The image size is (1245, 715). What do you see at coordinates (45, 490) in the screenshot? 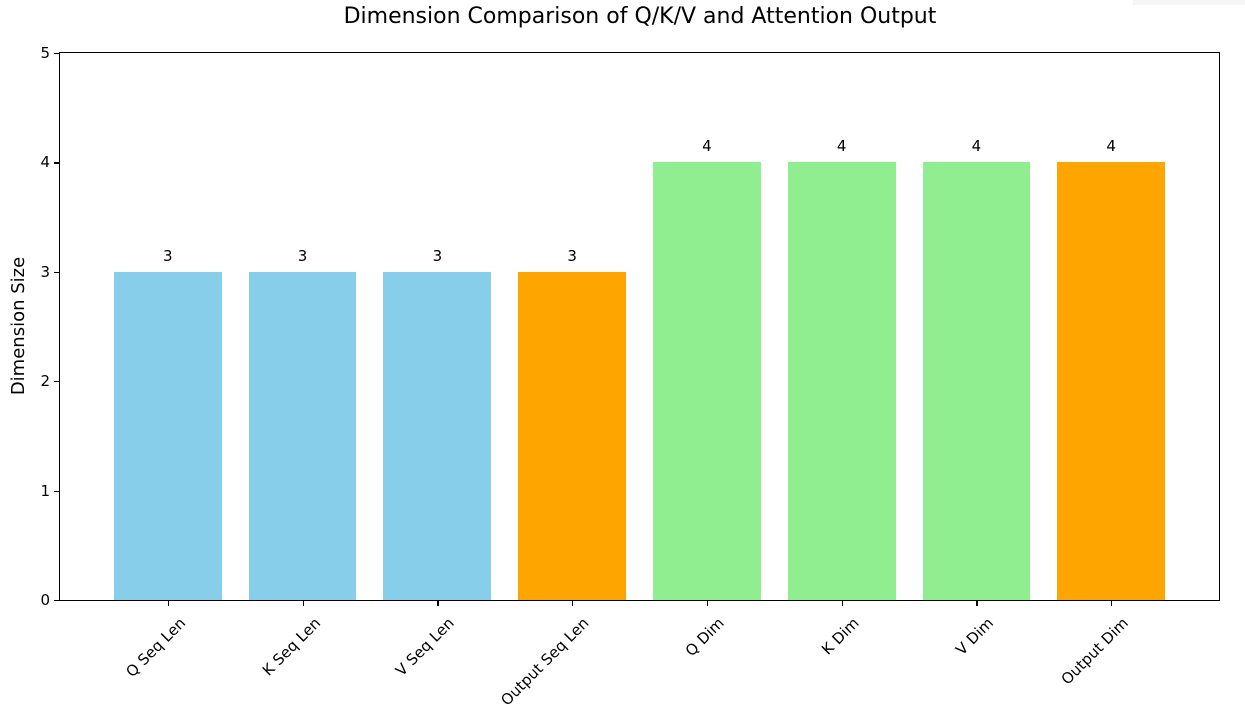
I see `y-tick-label: 1` at bounding box center [45, 490].